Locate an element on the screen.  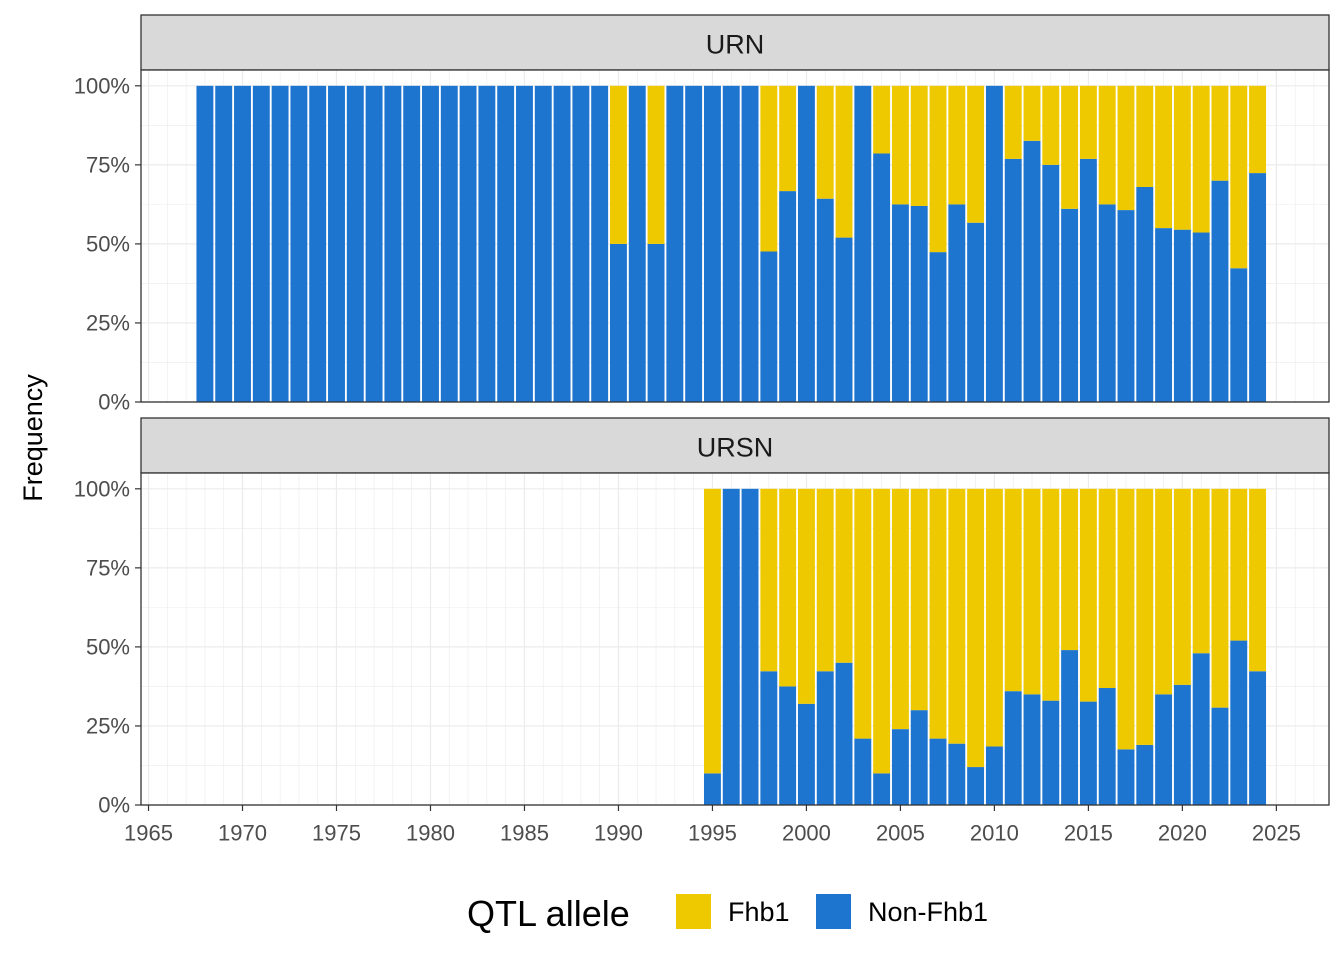
bars-ursn is located at coordinates (985, 646).